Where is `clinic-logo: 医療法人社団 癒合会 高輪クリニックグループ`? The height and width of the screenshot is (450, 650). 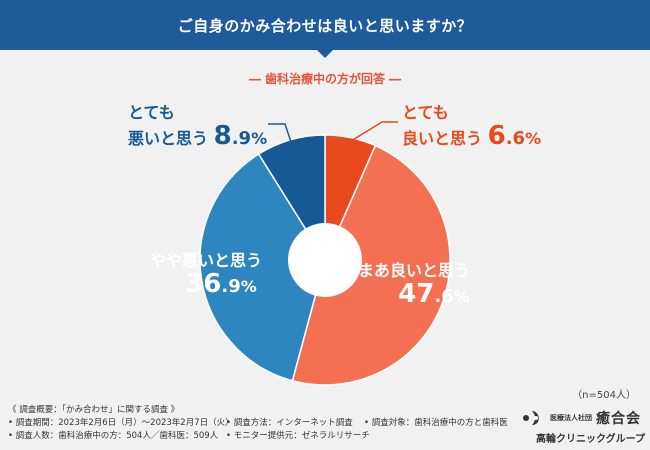
clinic-logo: 医療法人社団 癒合会 高輪クリニックグループ is located at coordinates (582, 426).